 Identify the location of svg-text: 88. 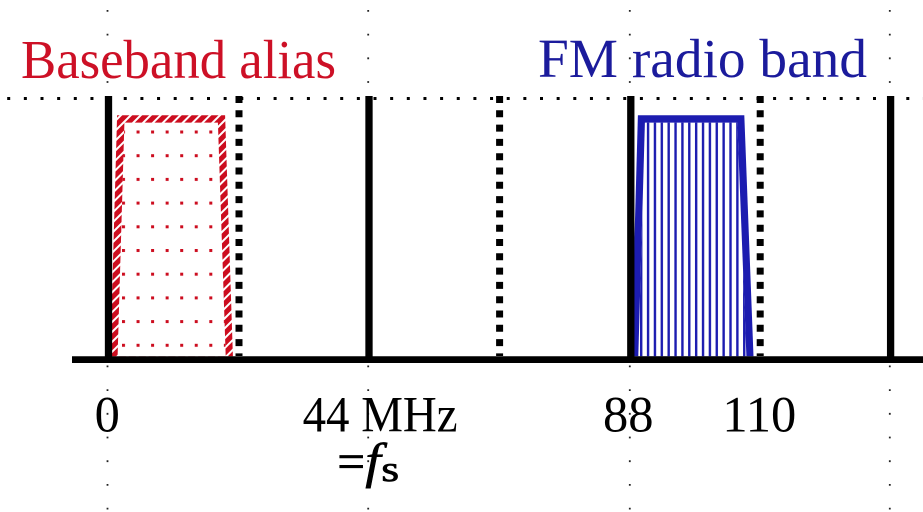
(628, 415).